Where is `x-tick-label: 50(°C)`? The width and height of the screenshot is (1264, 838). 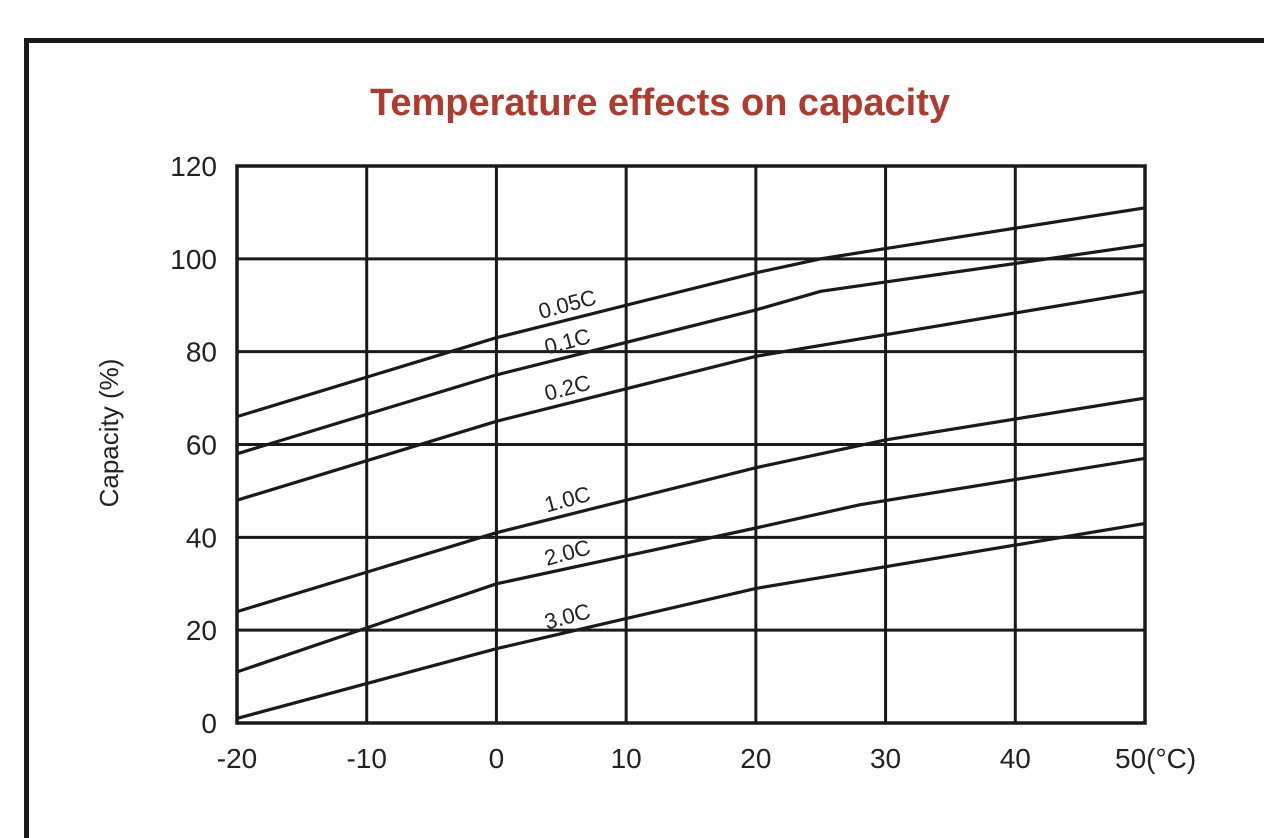 x-tick-label: 50(°C) is located at coordinates (1155, 758).